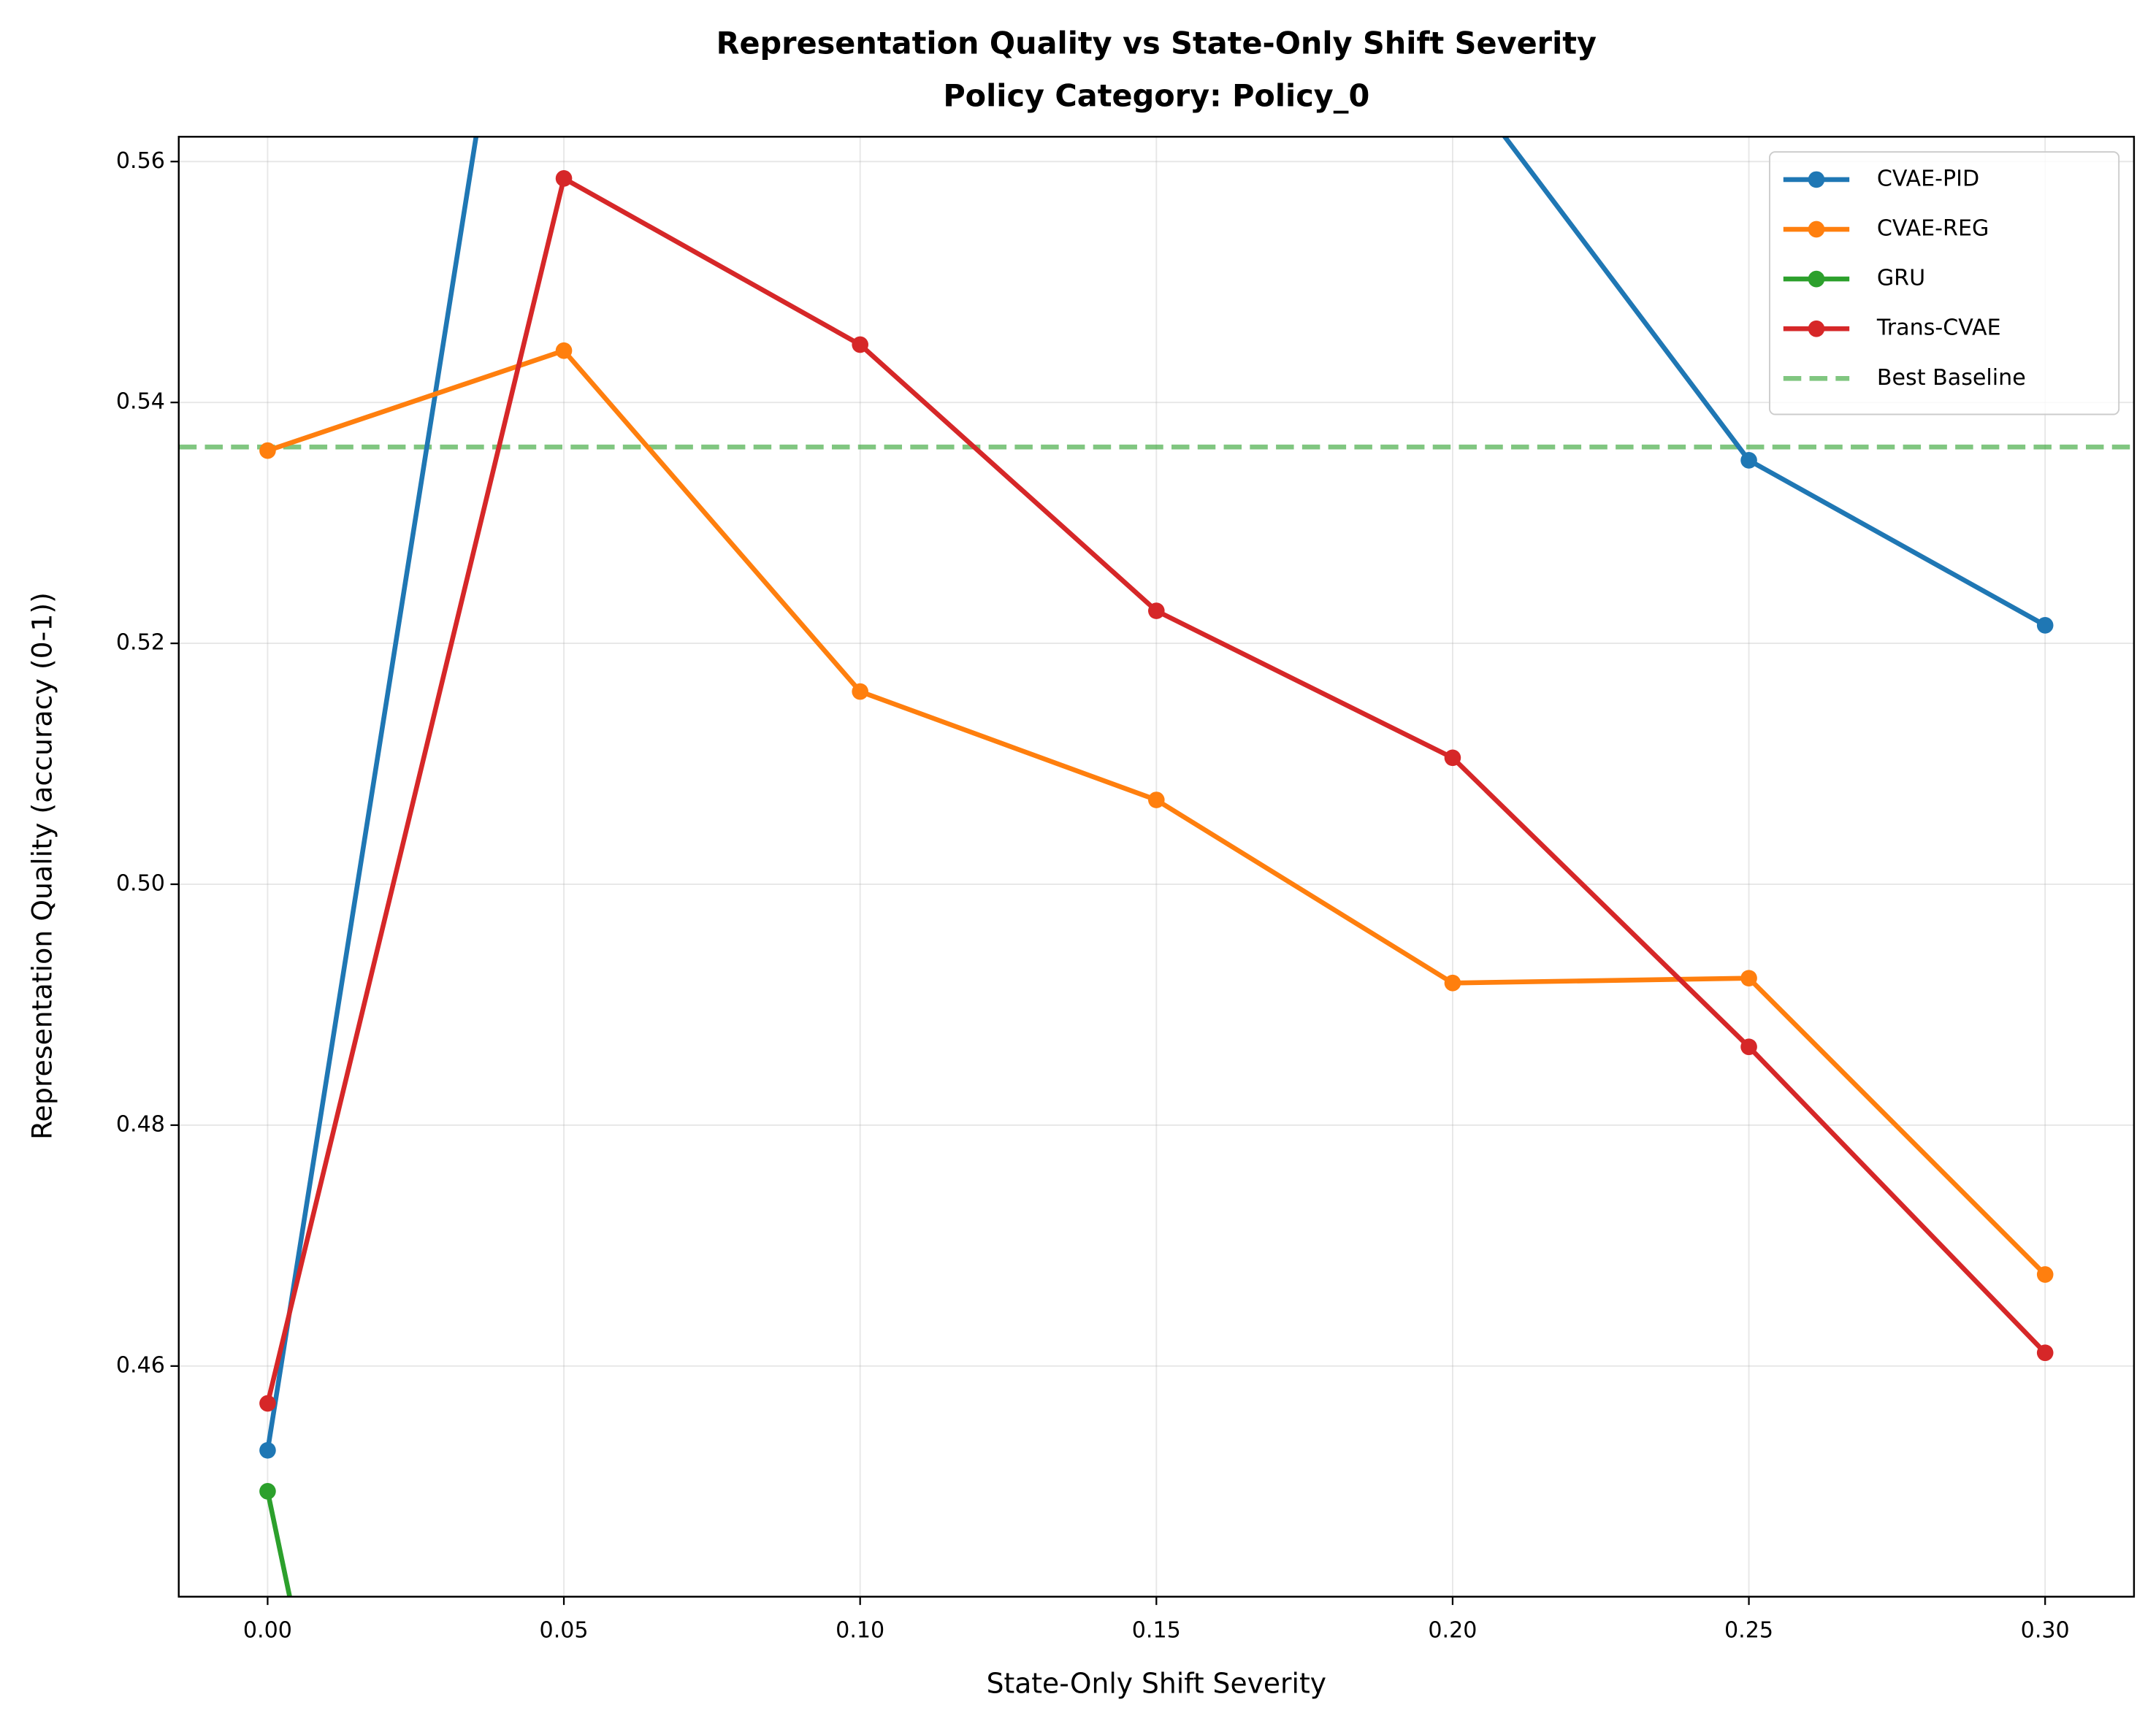  Describe the element at coordinates (1156, 95) in the screenshot. I see `chart-subtitle: Policy Category: Policy_0` at that location.